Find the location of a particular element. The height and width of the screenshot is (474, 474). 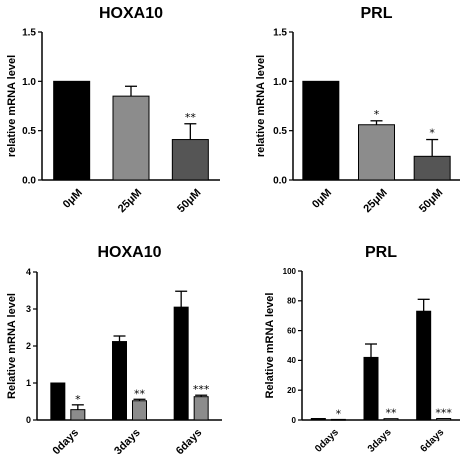

y-tick-label: 4 is located at coordinates (28, 272).